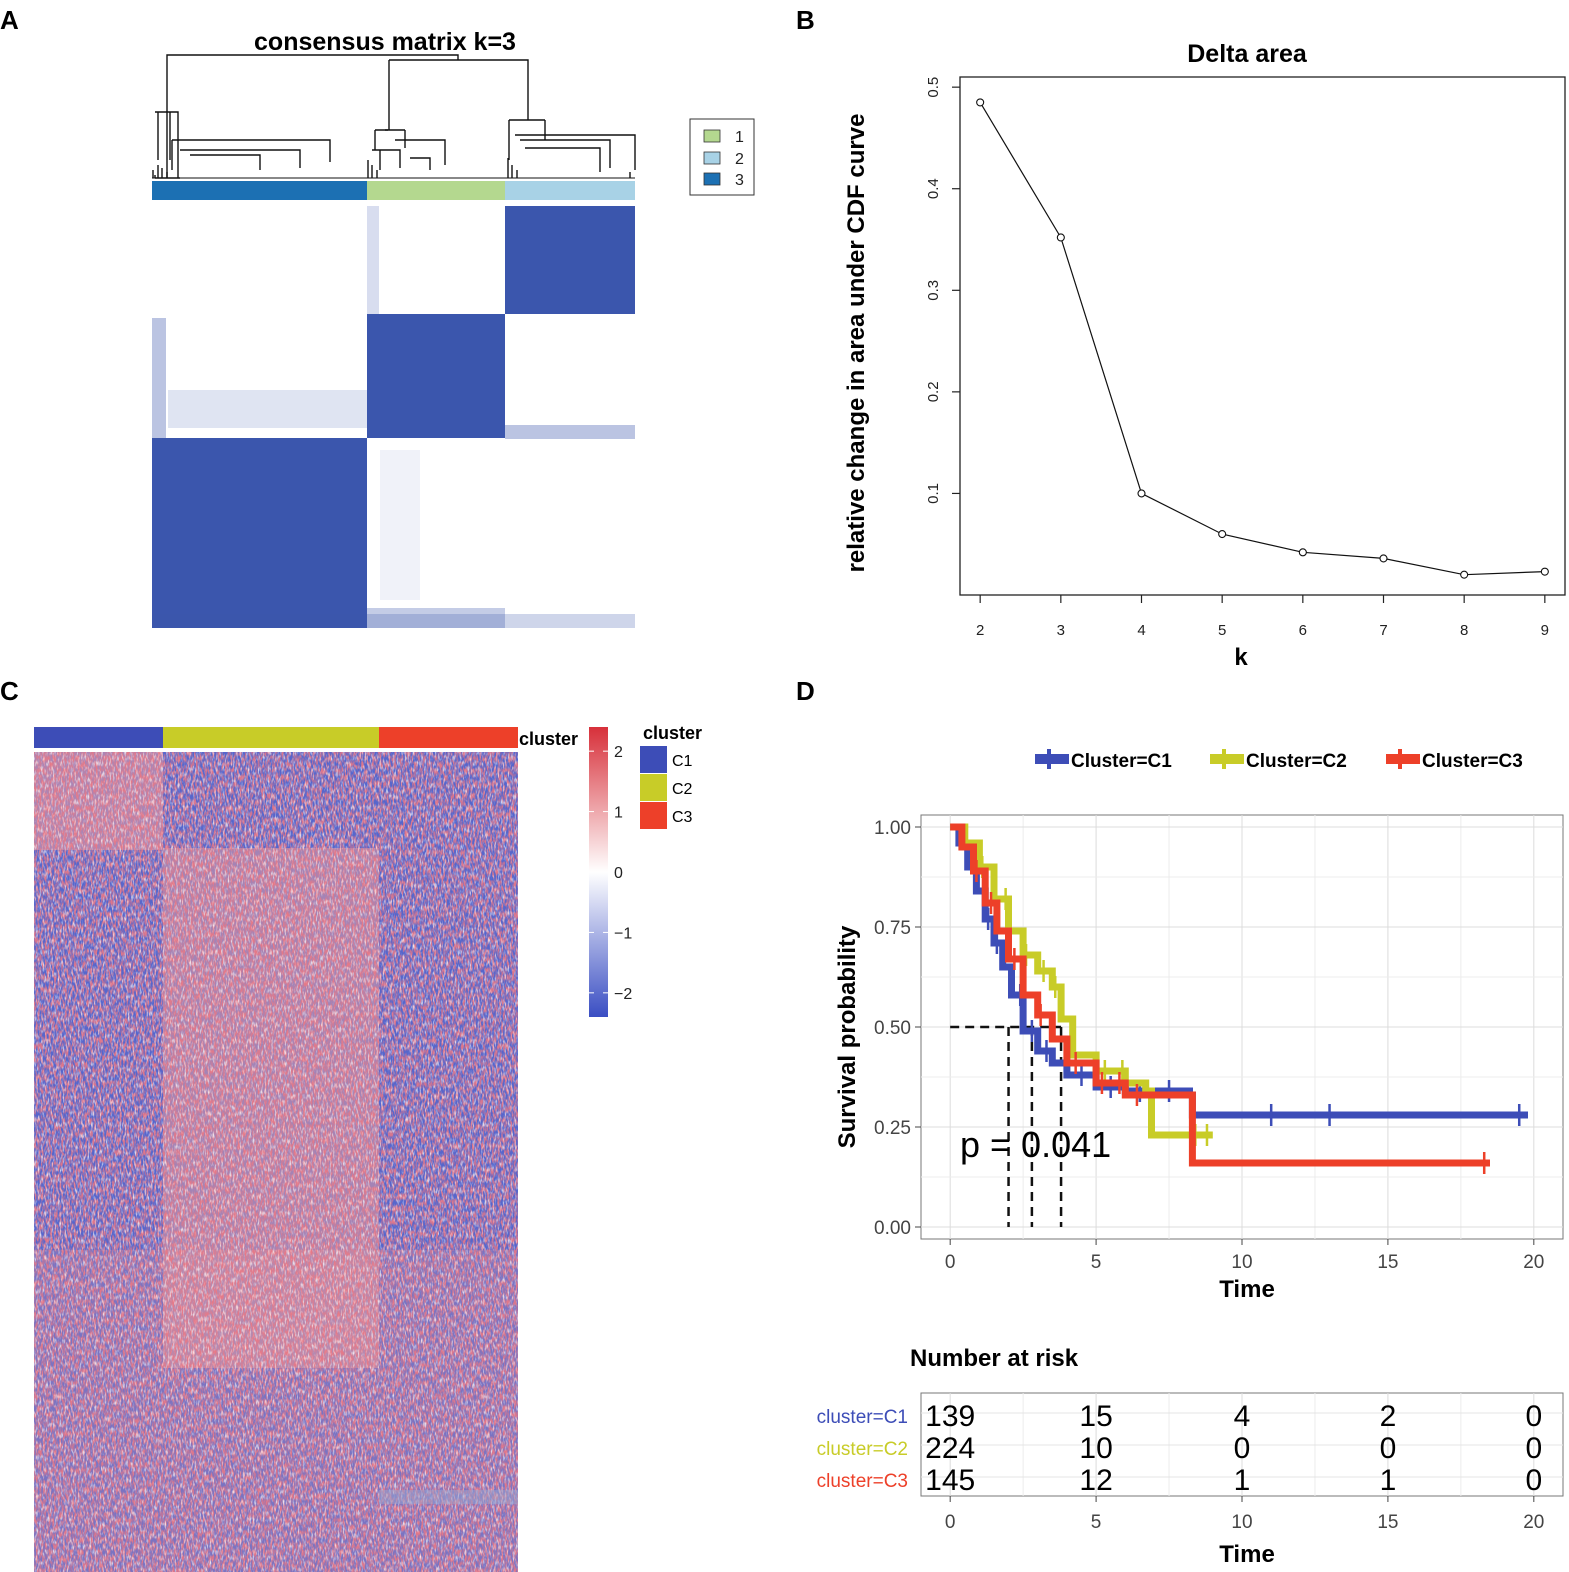 This screenshot has height=1572, width=1569. What do you see at coordinates (892, 928) in the screenshot?
I see `km-ytick-label: 0.75` at bounding box center [892, 928].